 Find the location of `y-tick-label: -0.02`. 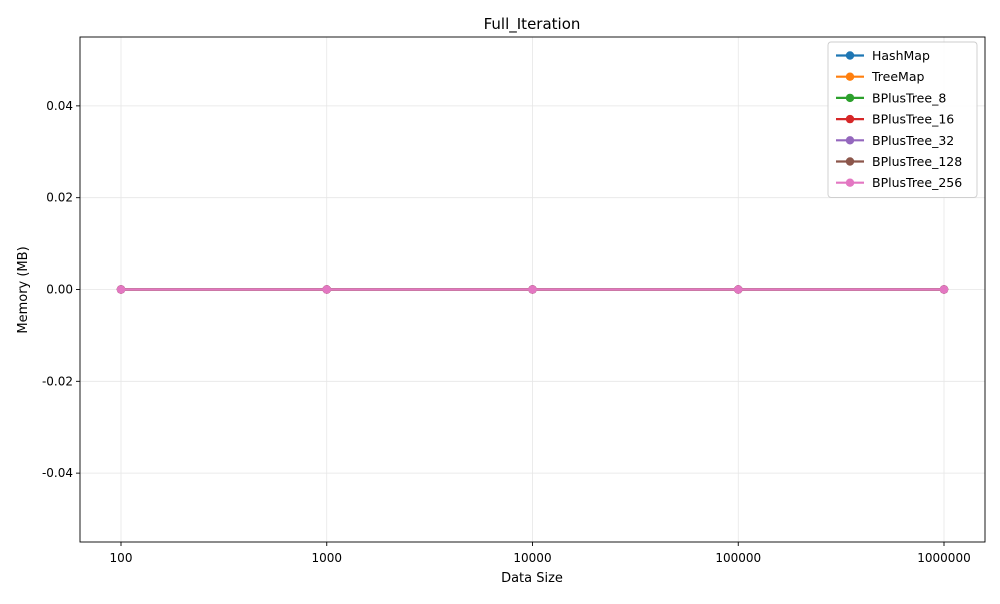

y-tick-label: -0.02 is located at coordinates (57, 381).